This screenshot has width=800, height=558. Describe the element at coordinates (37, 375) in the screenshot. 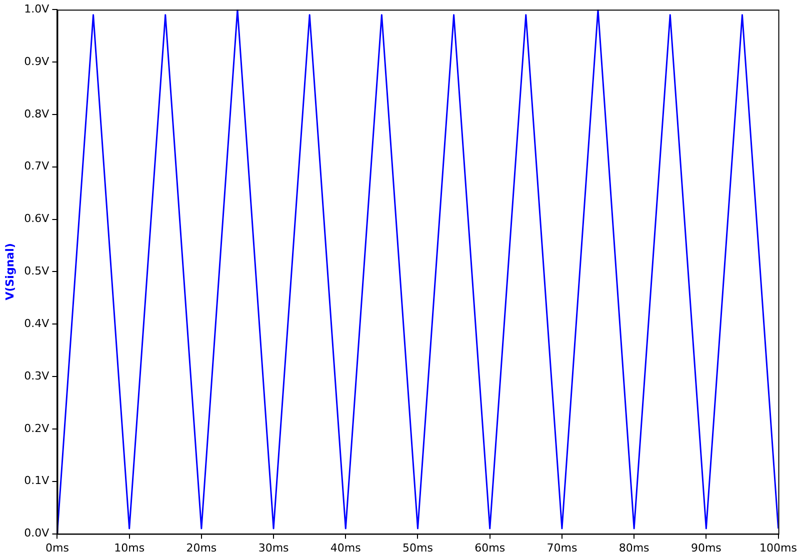

I see `y-tick-label: 0.3V` at that location.